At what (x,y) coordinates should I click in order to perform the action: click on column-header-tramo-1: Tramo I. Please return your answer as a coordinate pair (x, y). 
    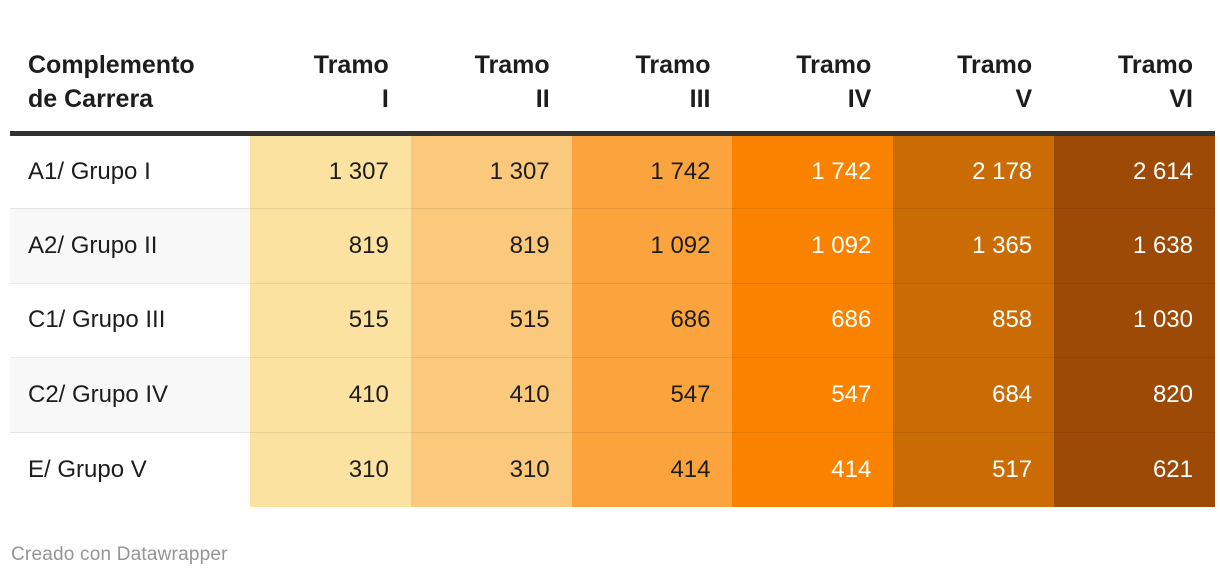
    Looking at the image, I should click on (330, 68).